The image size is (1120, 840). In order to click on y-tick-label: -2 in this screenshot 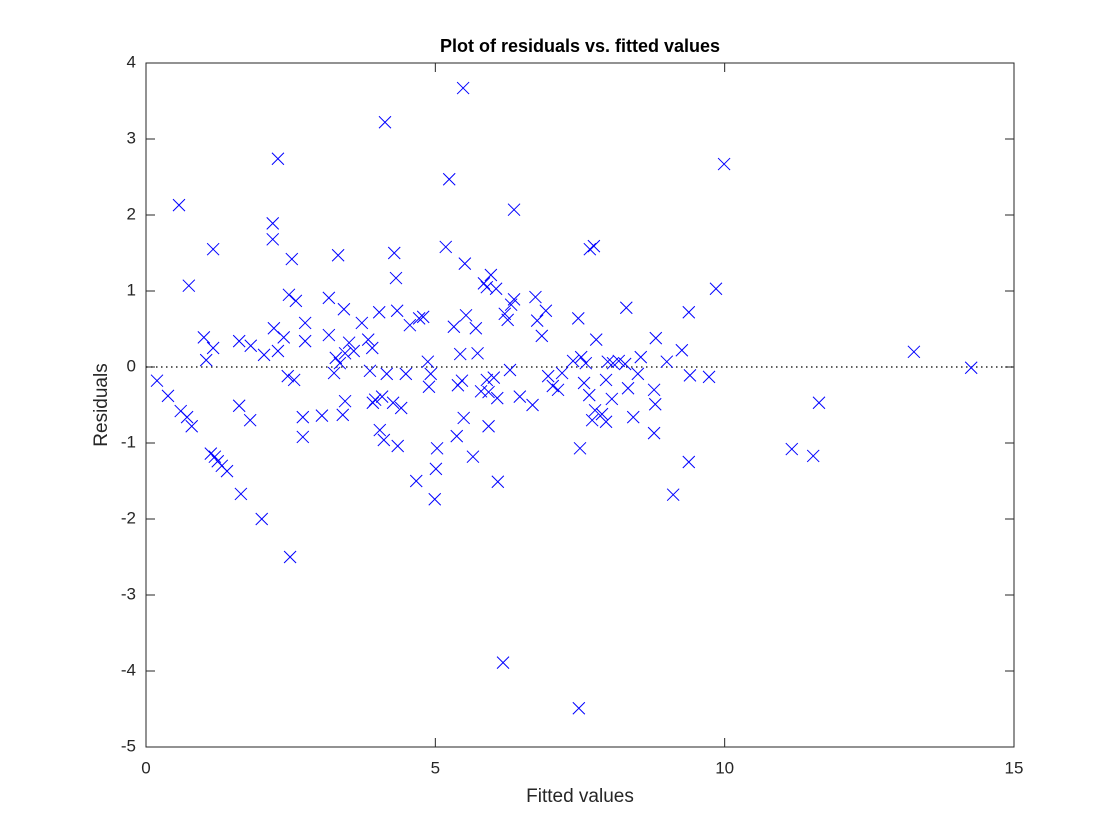, I will do `click(128, 517)`.